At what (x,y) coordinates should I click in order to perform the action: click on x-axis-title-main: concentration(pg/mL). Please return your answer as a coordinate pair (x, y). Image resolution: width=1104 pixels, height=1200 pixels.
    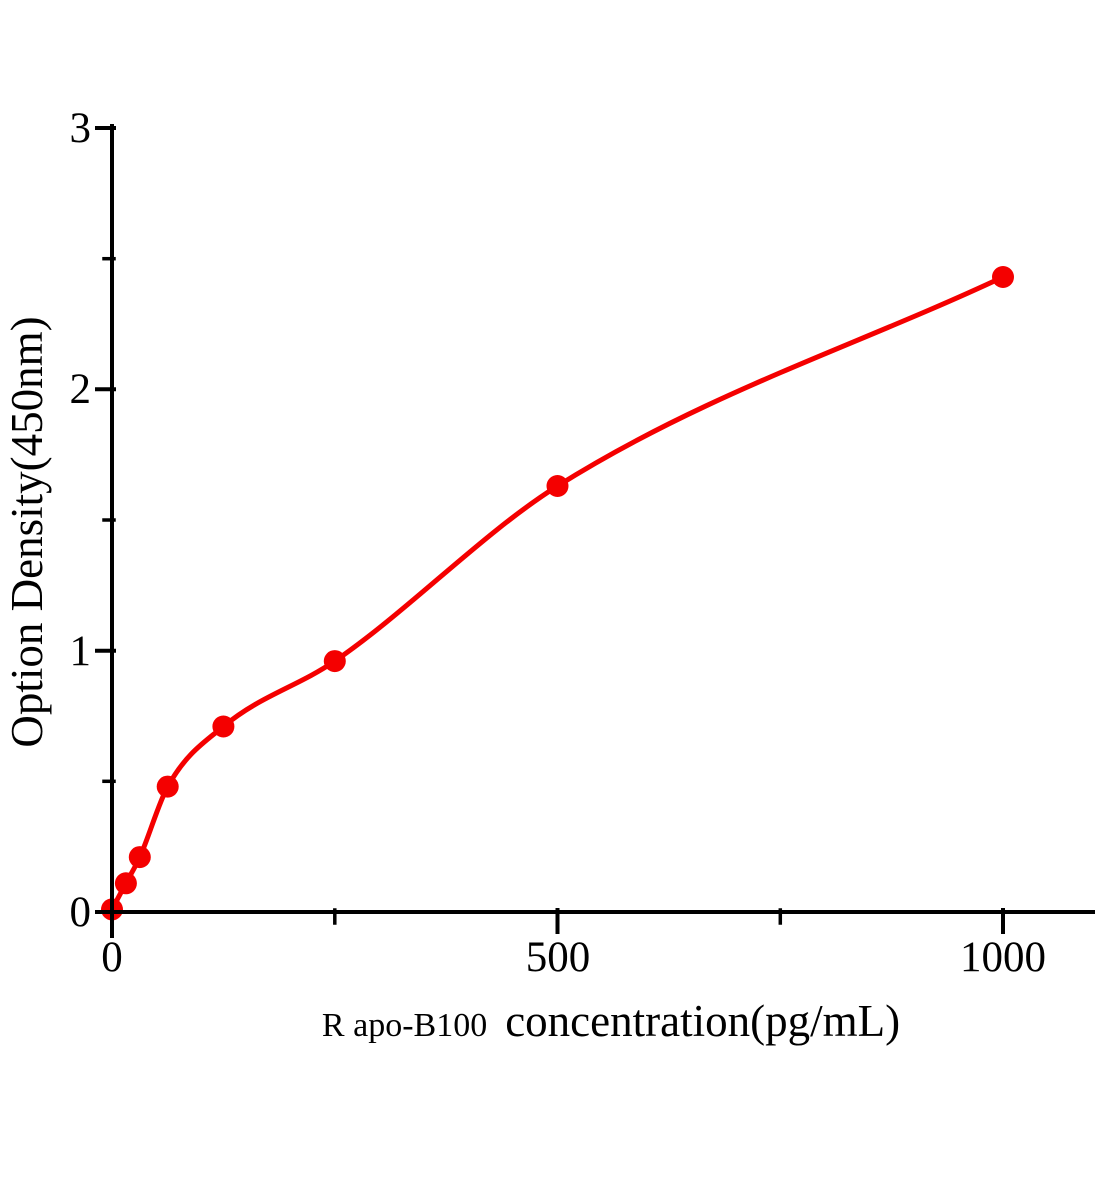
    Looking at the image, I should click on (702, 1021).